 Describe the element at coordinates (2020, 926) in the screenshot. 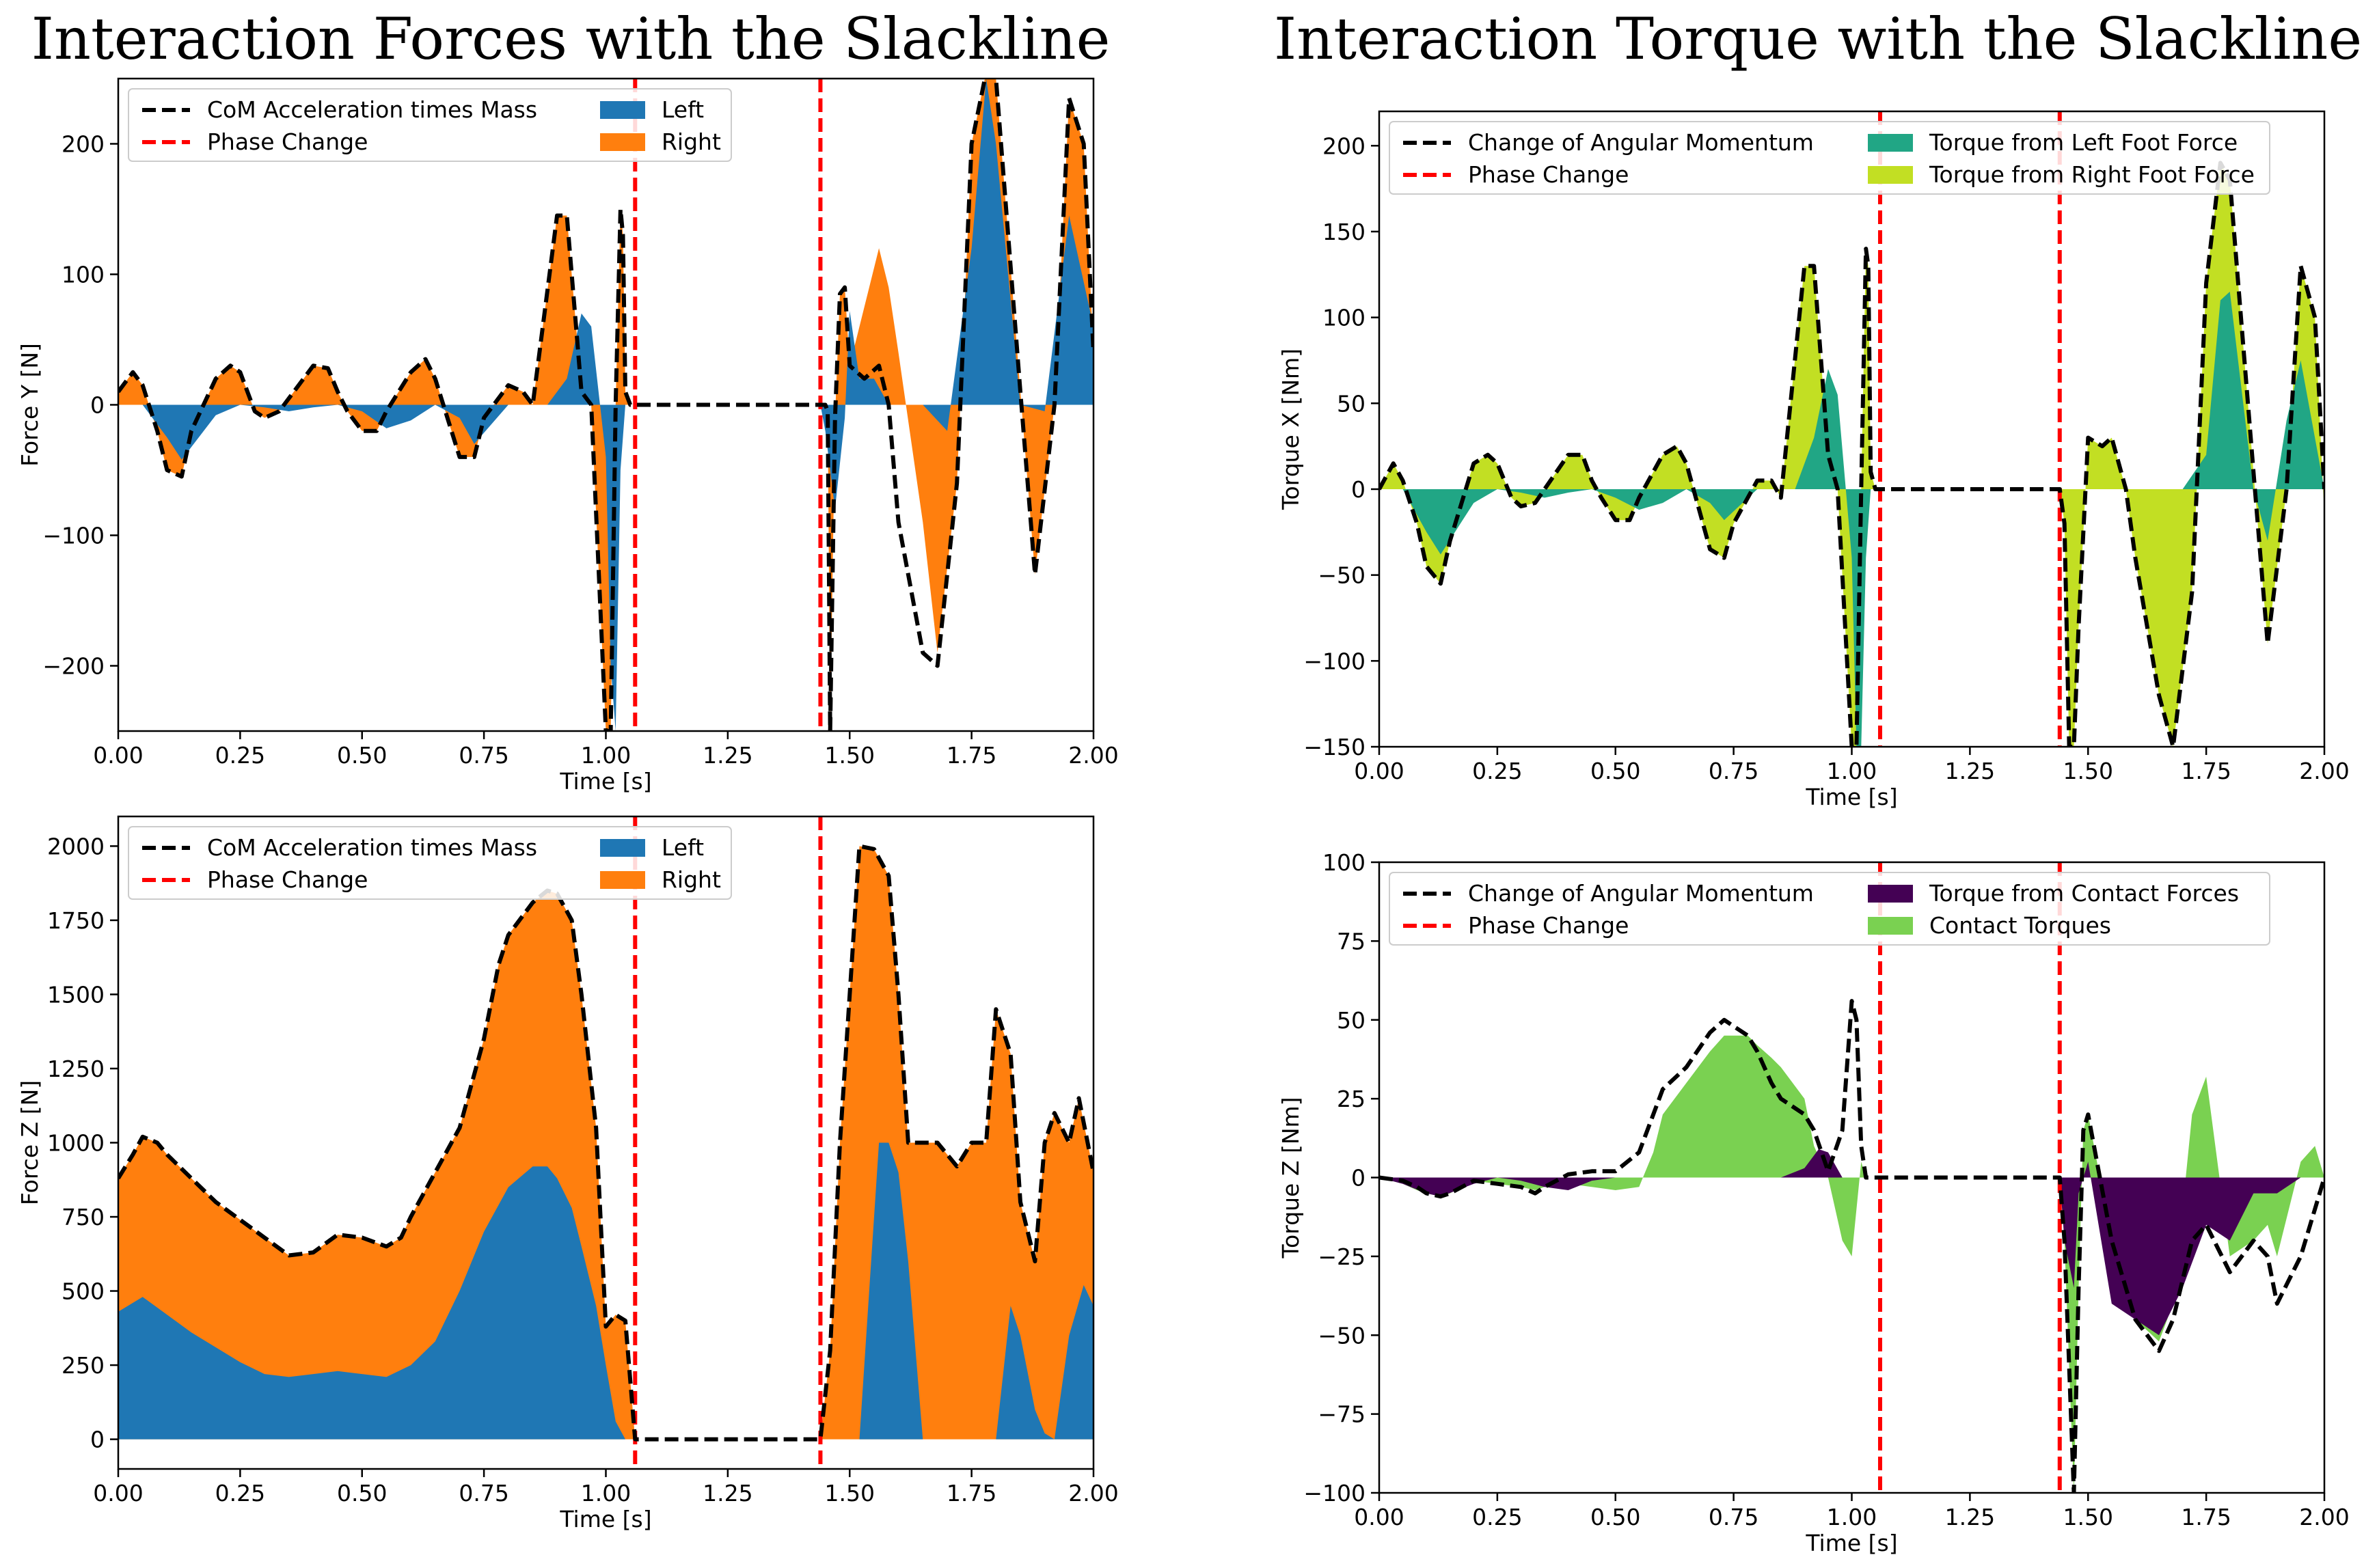

I see `legend-label: Contact Torques` at that location.